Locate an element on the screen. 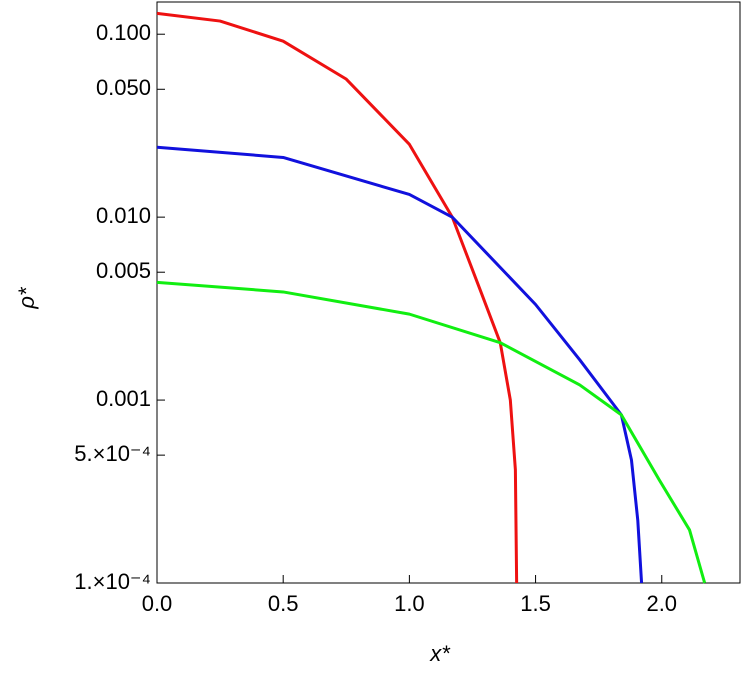  y-tick-label: 0.001 is located at coordinates (123, 398).